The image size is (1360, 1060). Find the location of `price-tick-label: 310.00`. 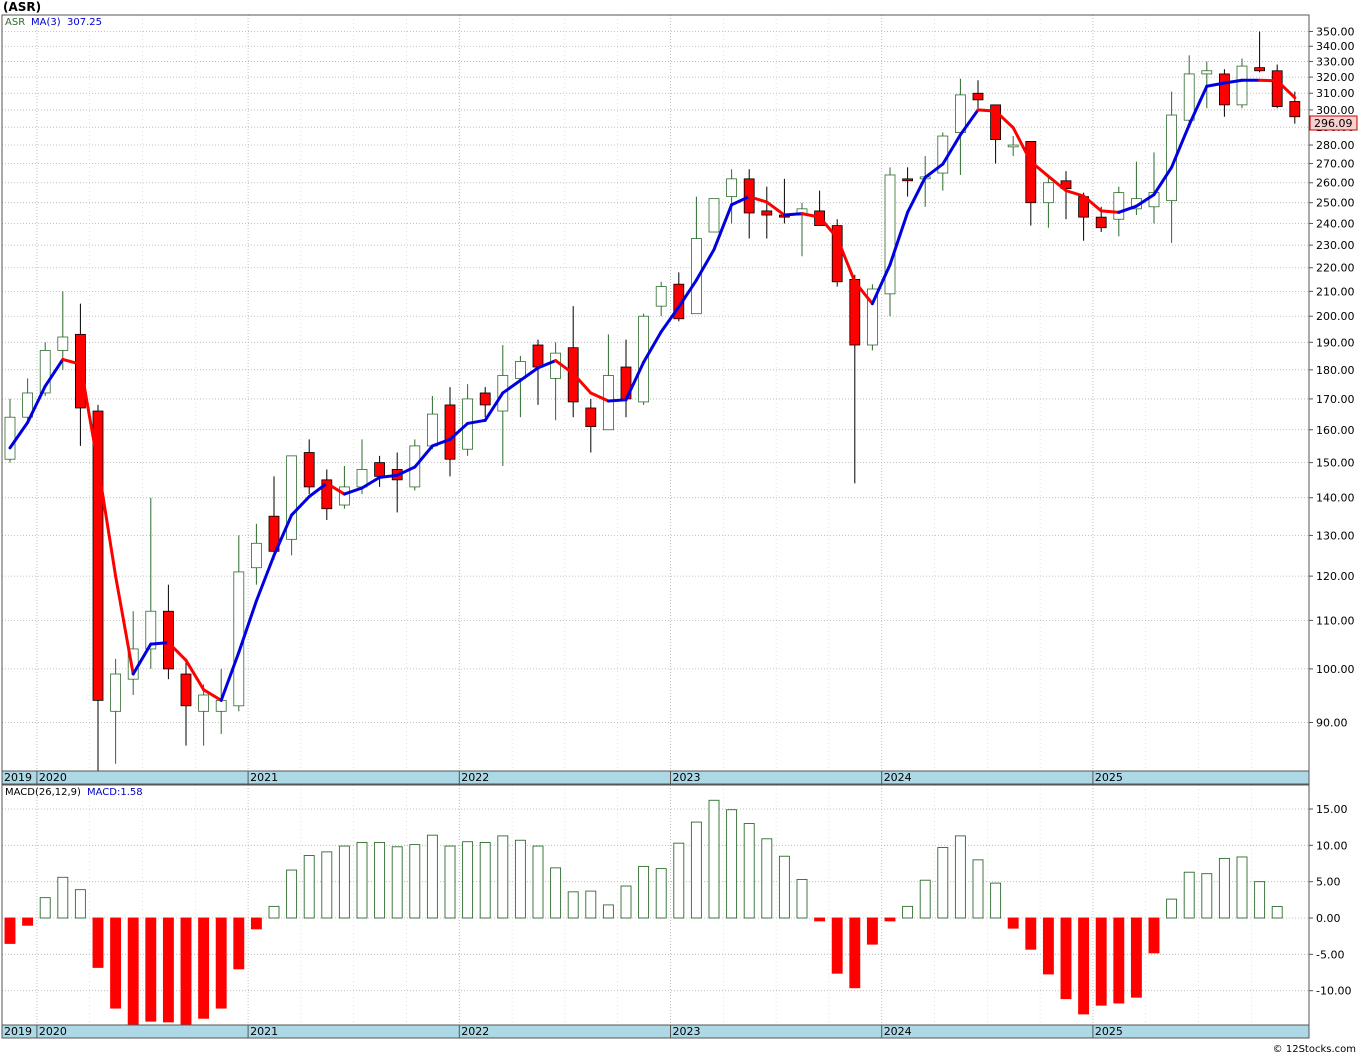

price-tick-label: 310.00 is located at coordinates (1335, 93).